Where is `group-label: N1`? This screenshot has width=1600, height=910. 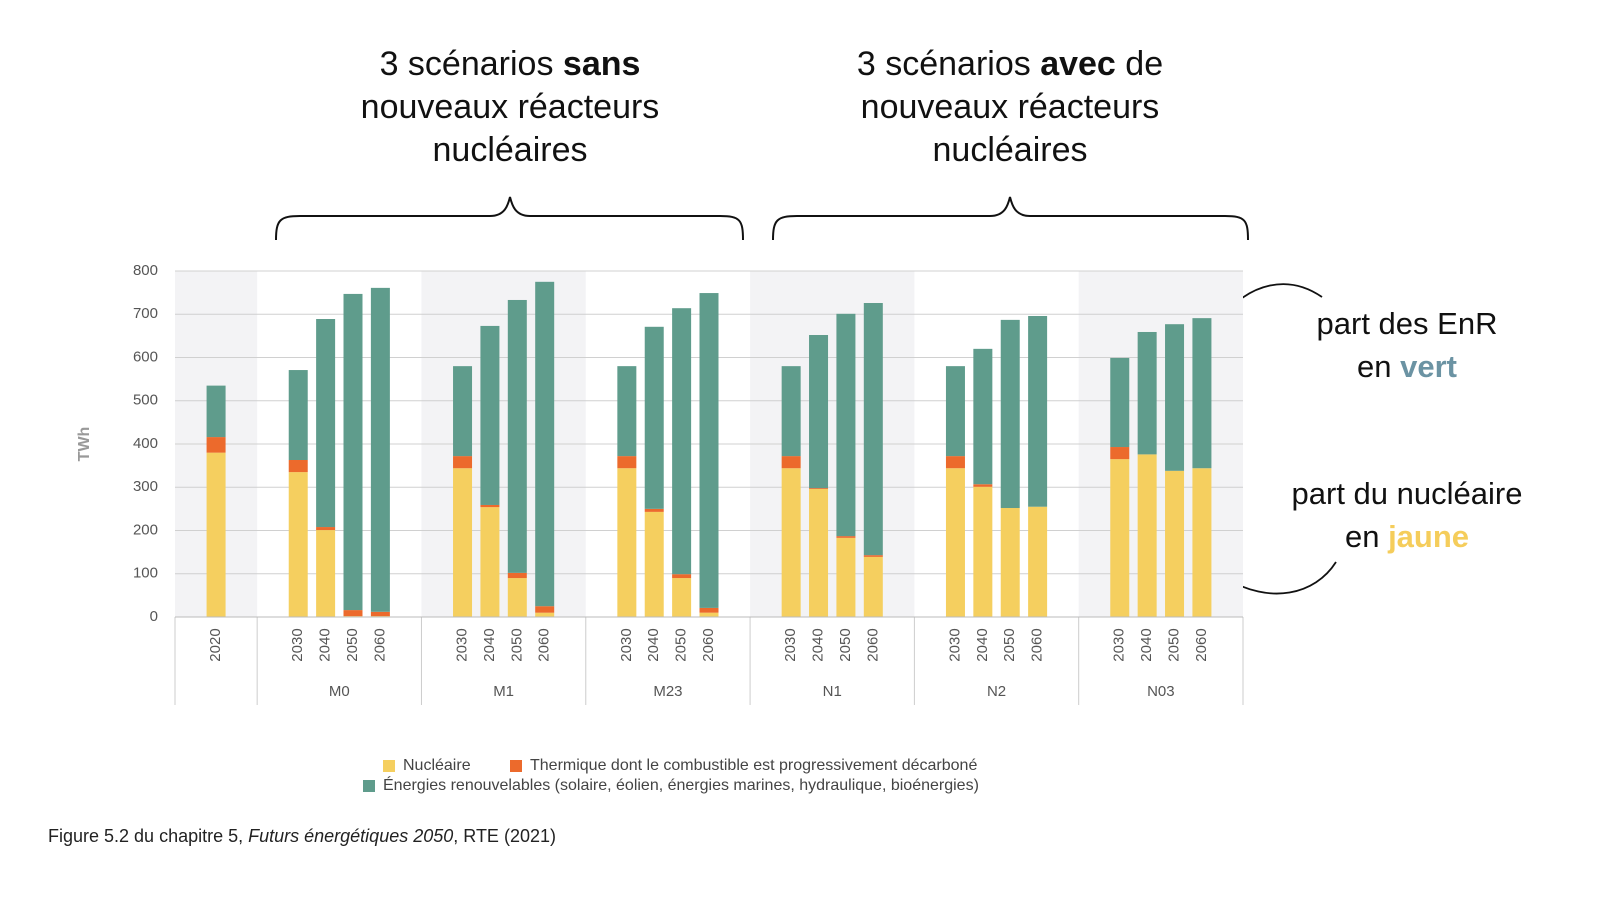 group-label: N1 is located at coordinates (832, 691).